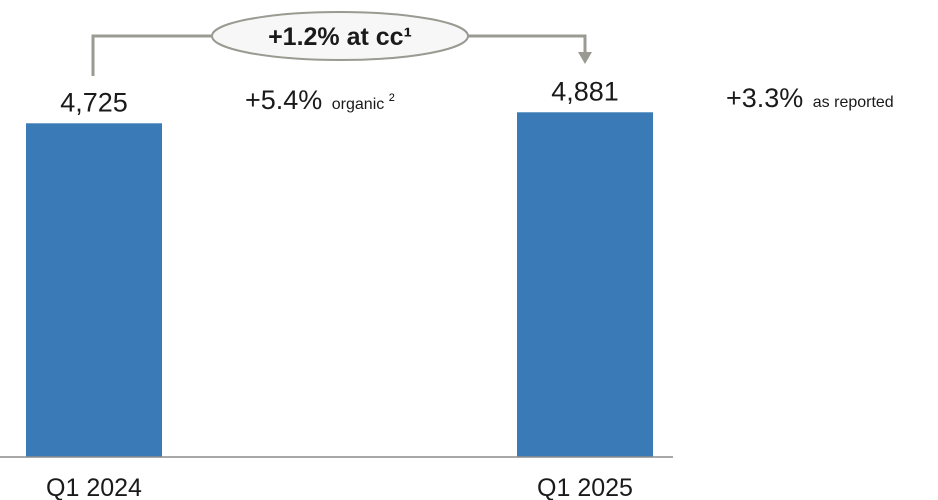 Image resolution: width=938 pixels, height=500 pixels. I want to click on bar-value-label-q1-2025: 4,881, so click(585, 91).